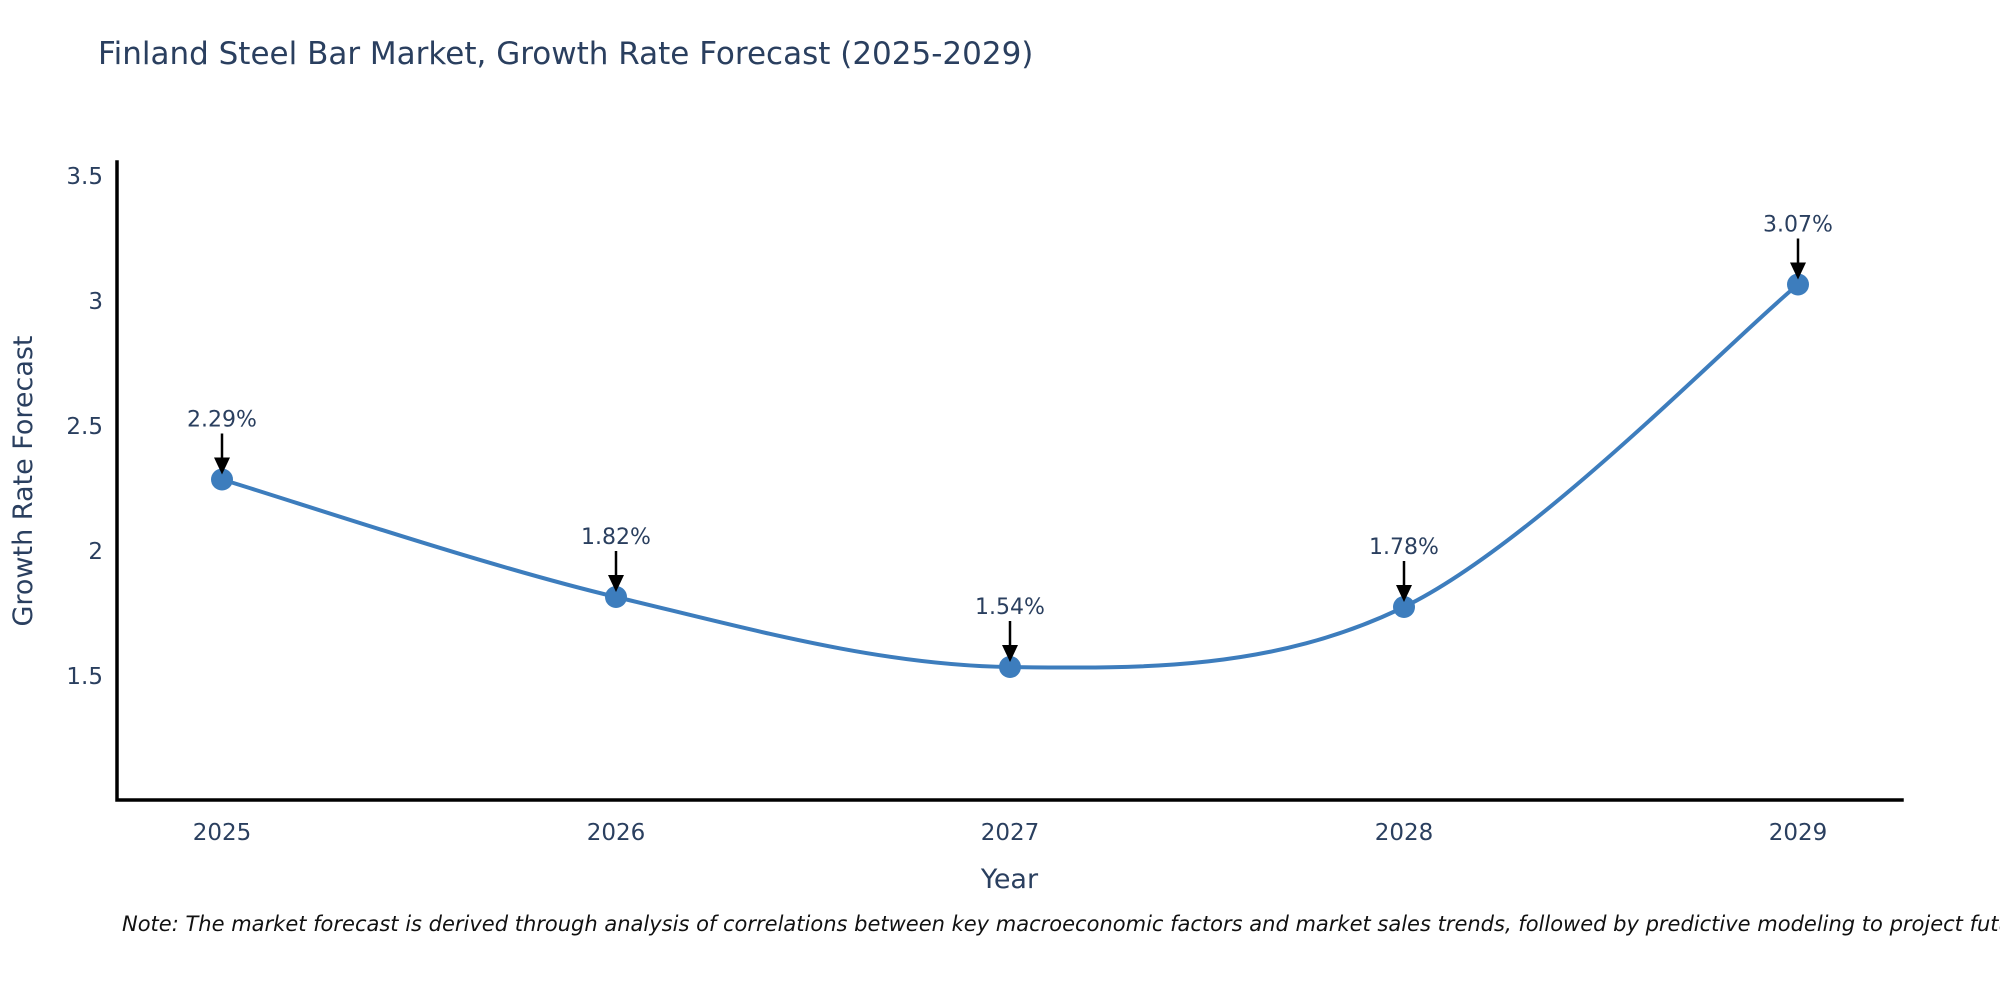  I want to click on x-tick-label: 2029, so click(1798, 833).